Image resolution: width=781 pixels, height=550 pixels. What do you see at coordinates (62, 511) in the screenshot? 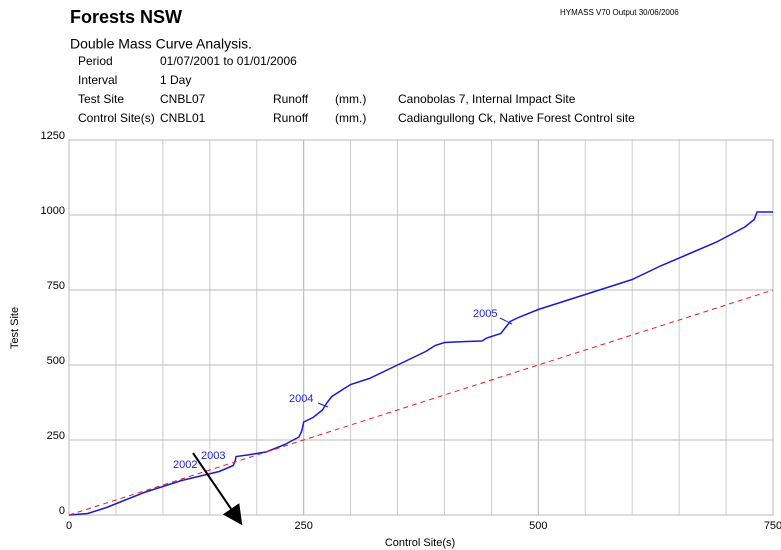
I see `y-tick-label: 0` at bounding box center [62, 511].